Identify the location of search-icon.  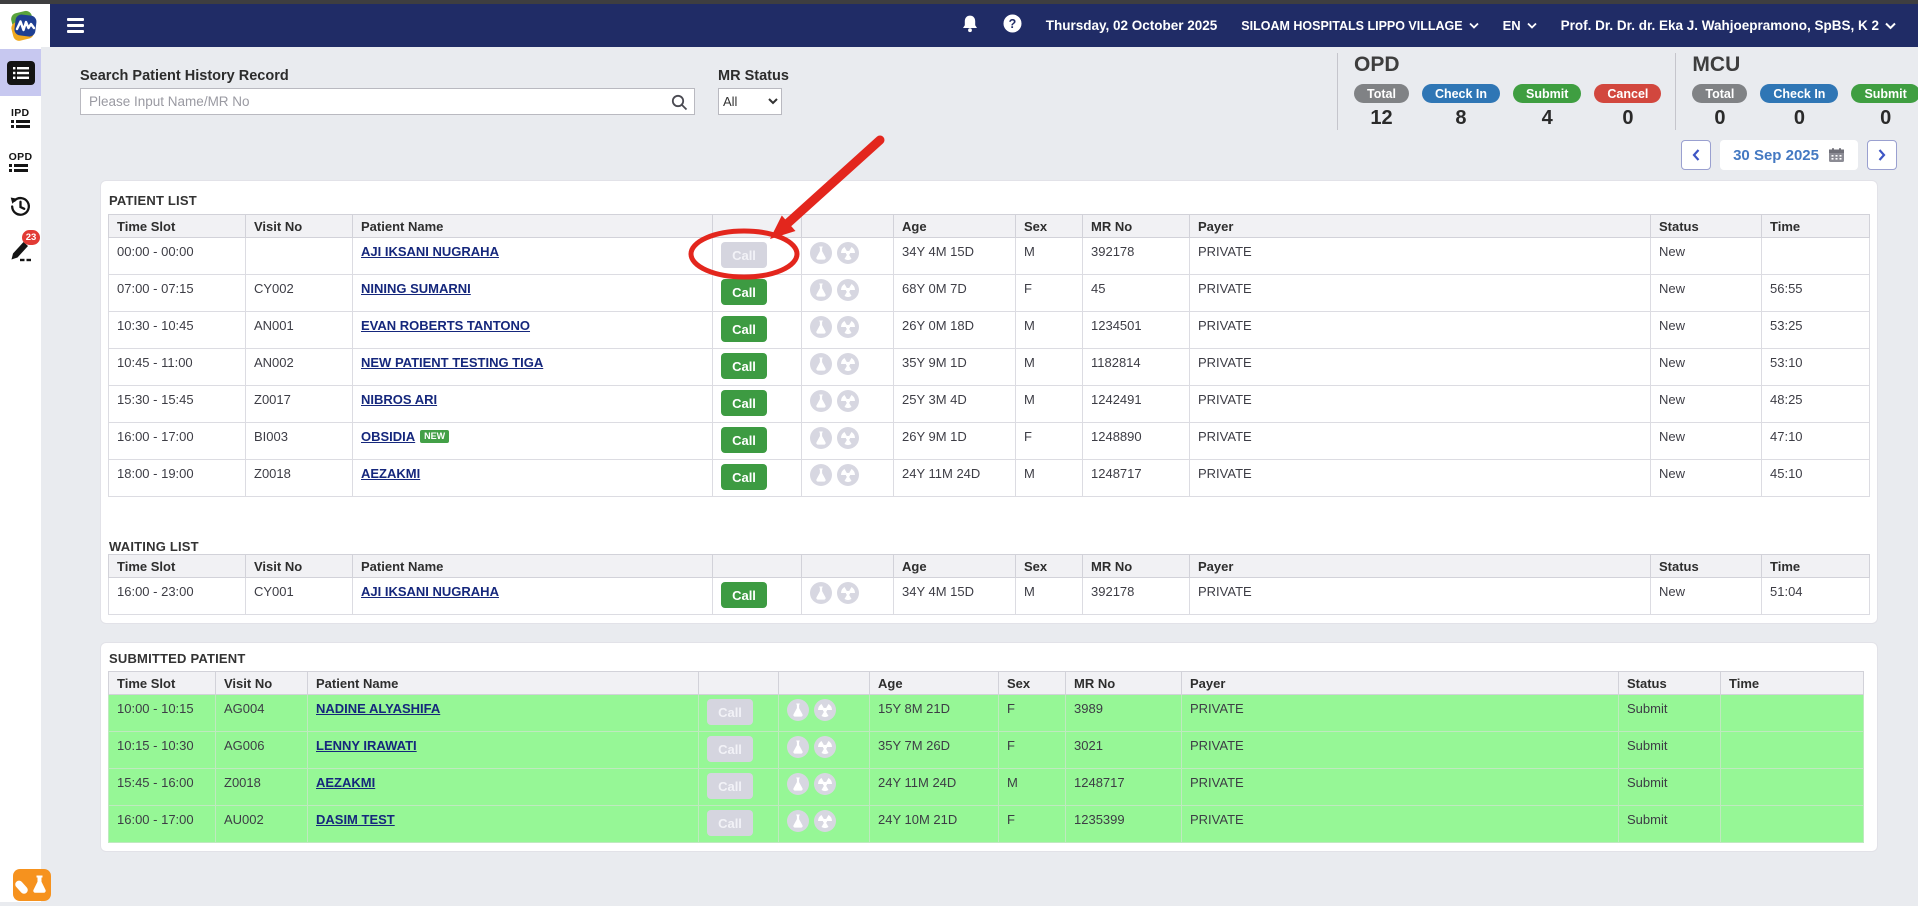
(679, 104).